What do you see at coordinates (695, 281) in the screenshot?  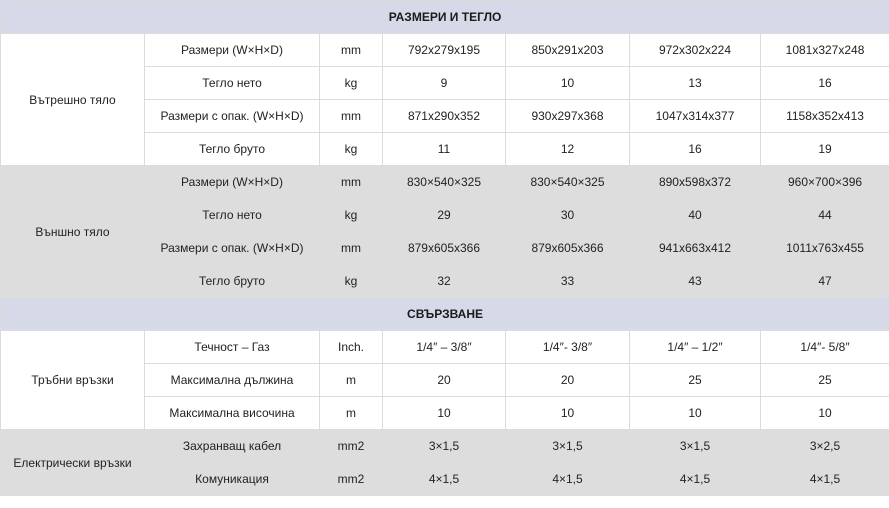 I see `value-cell: 43` at bounding box center [695, 281].